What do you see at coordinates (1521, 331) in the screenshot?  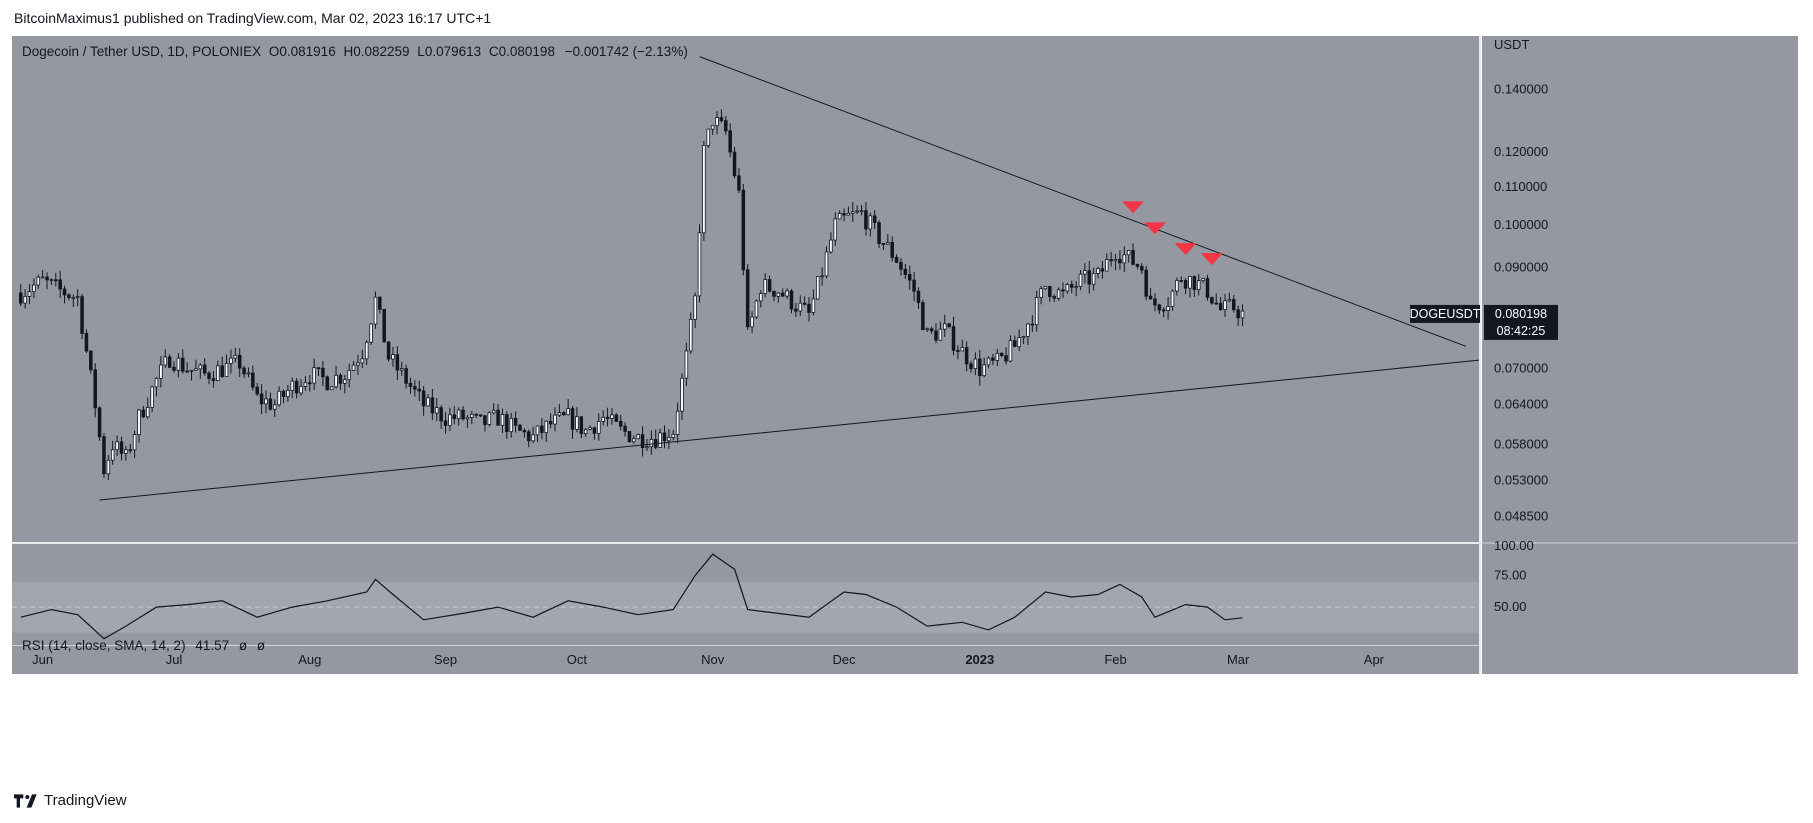 I see `price-tag-countdown: 08:42:25` at bounding box center [1521, 331].